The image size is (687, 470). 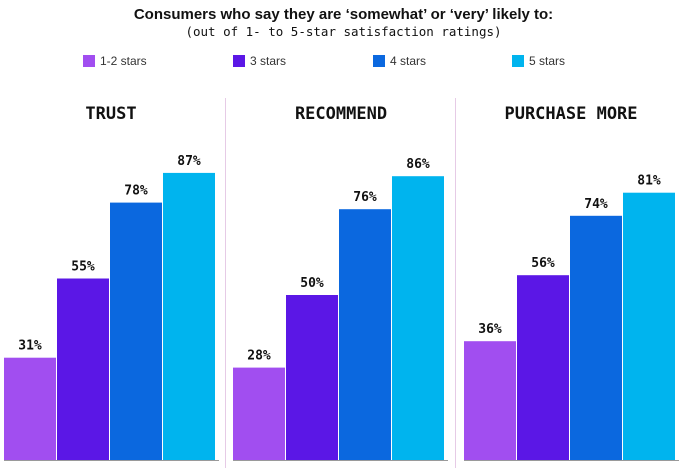 What do you see at coordinates (365, 197) in the screenshot?
I see `bar-value-label: 76%` at bounding box center [365, 197].